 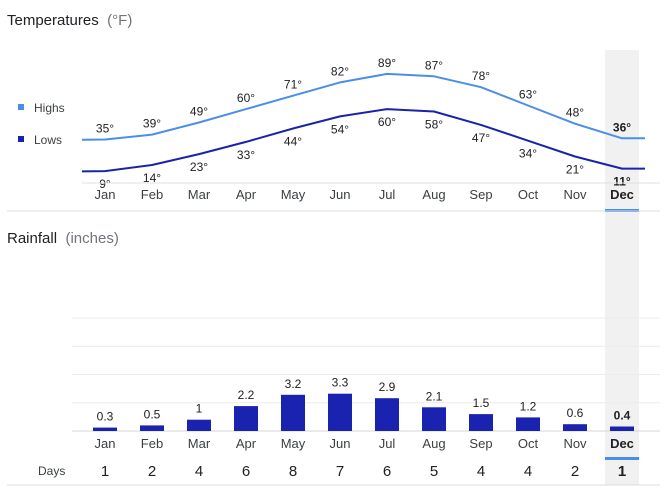 What do you see at coordinates (340, 383) in the screenshot?
I see `rainfall-label-jun: 3.3` at bounding box center [340, 383].